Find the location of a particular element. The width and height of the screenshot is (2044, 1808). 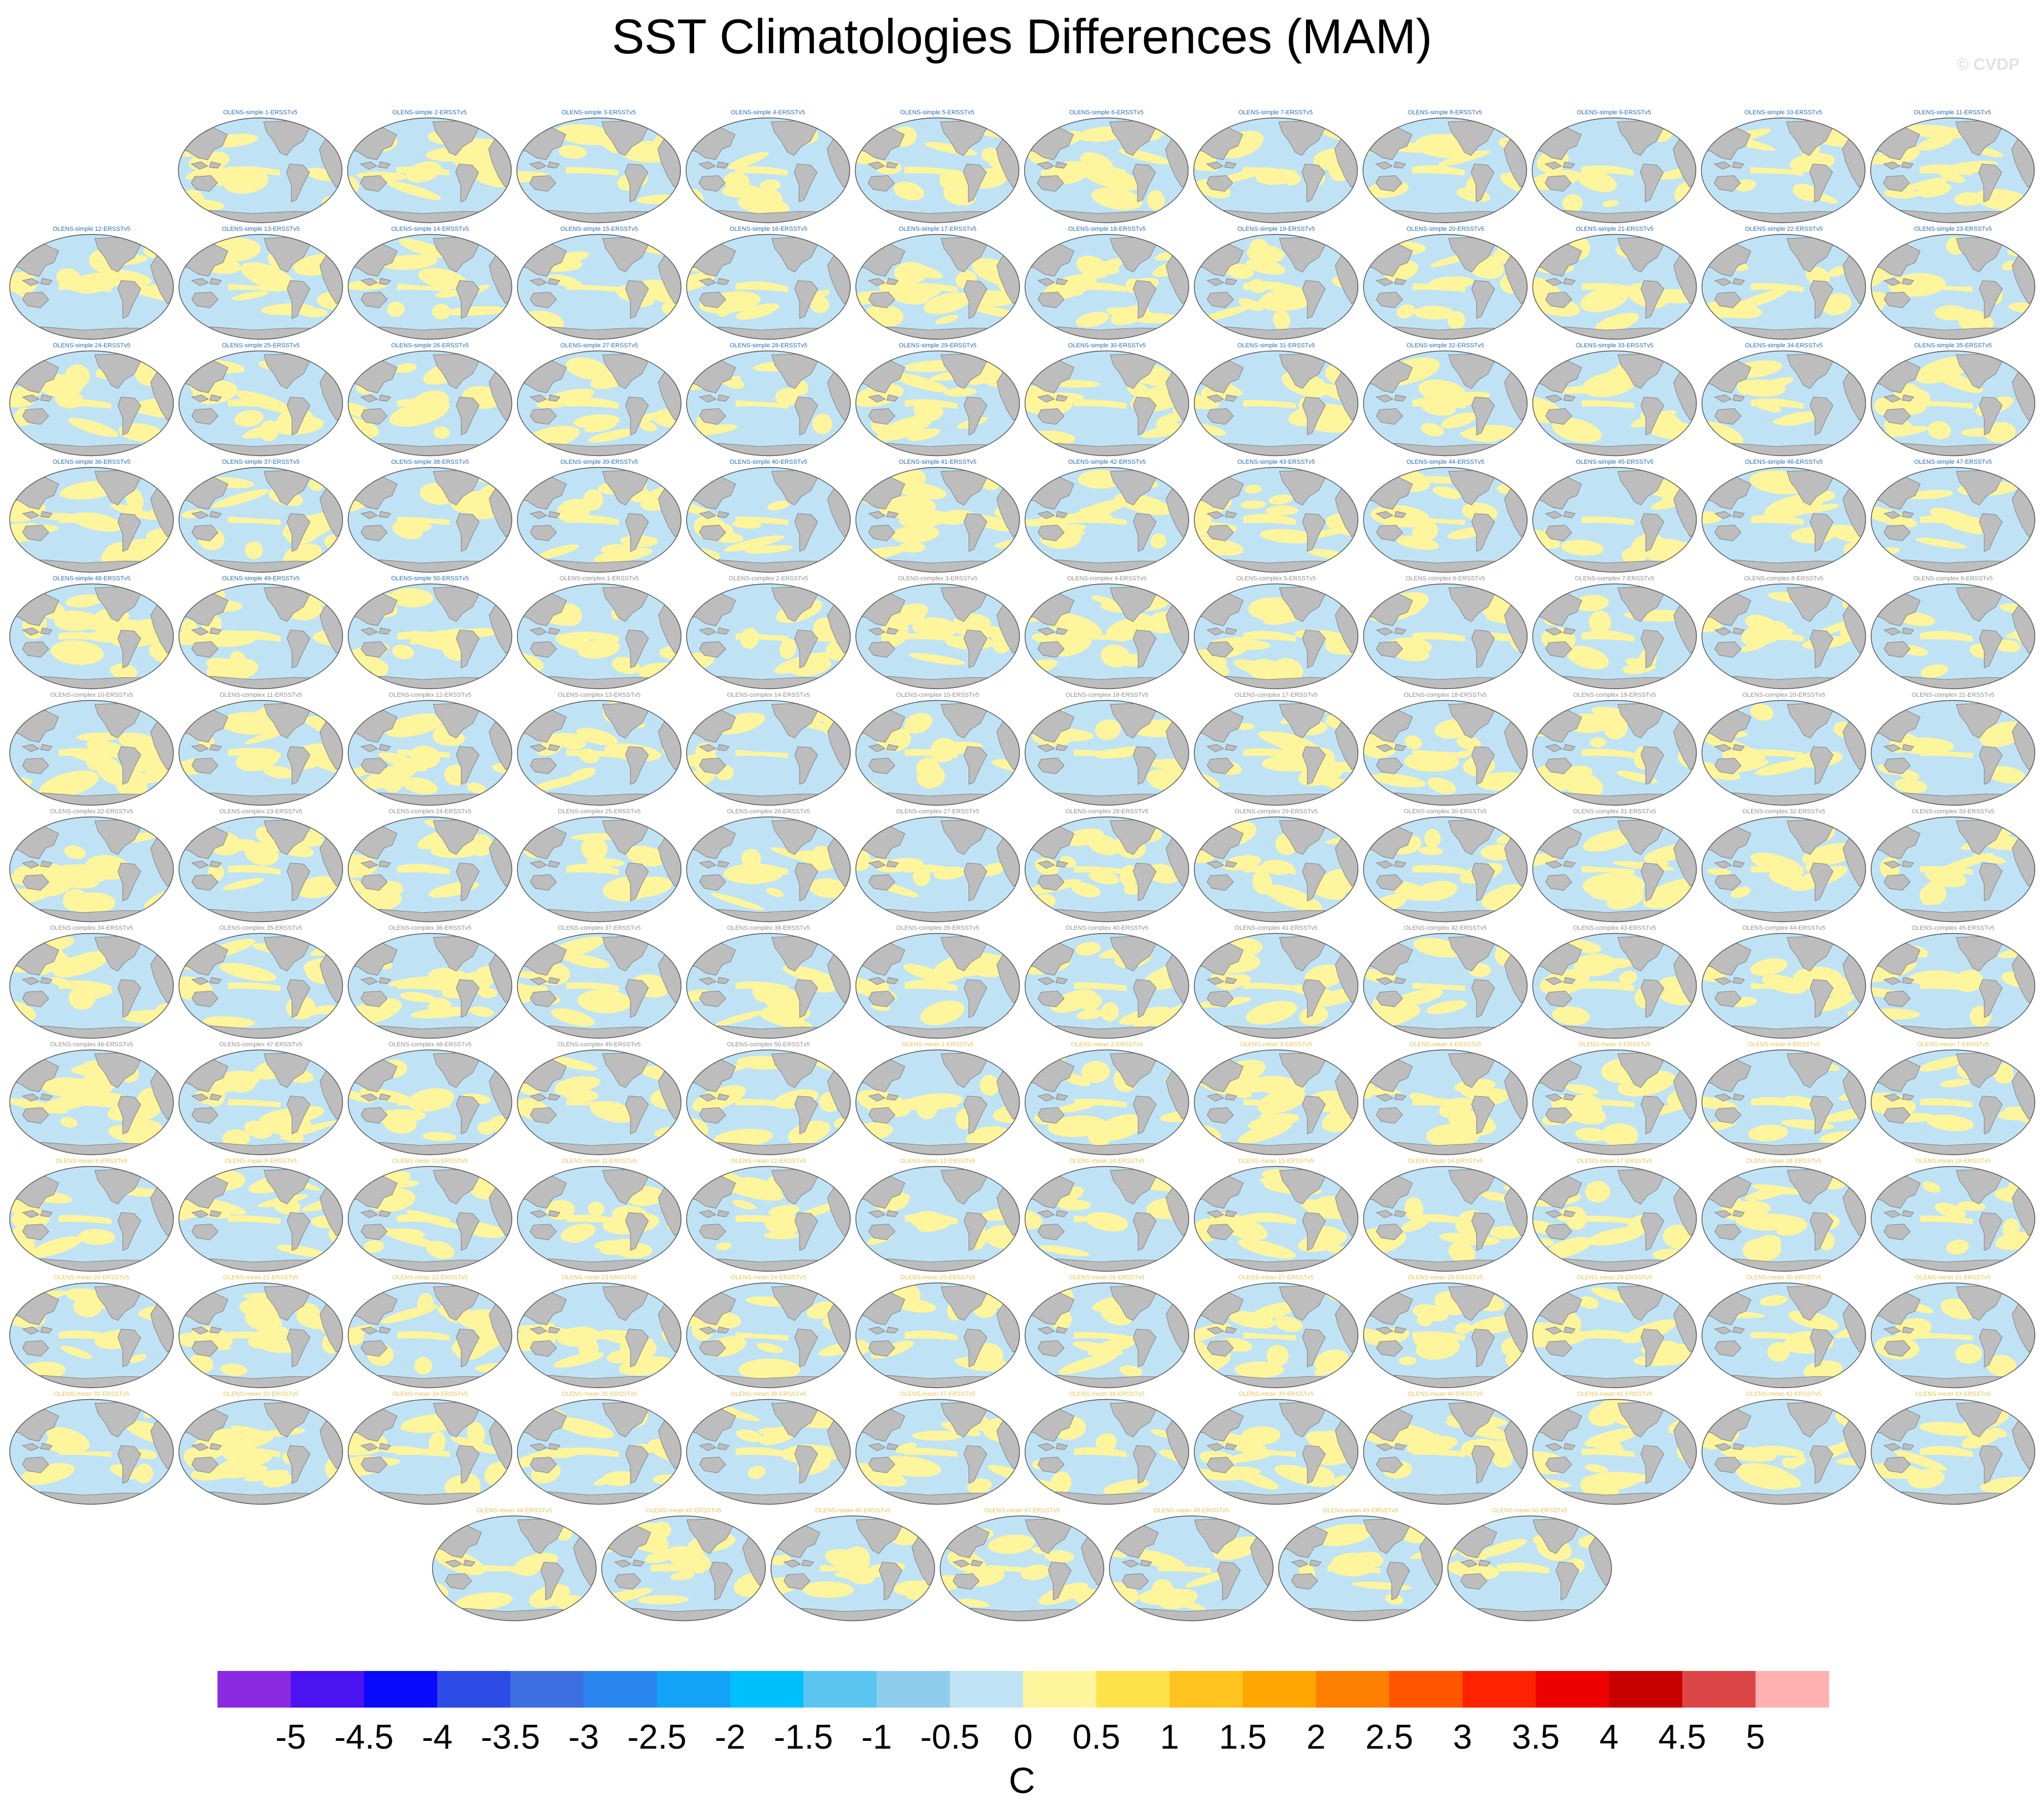

map-panel-title: OLENS-mean 33-ERSSTv5 is located at coordinates (260, 1394).